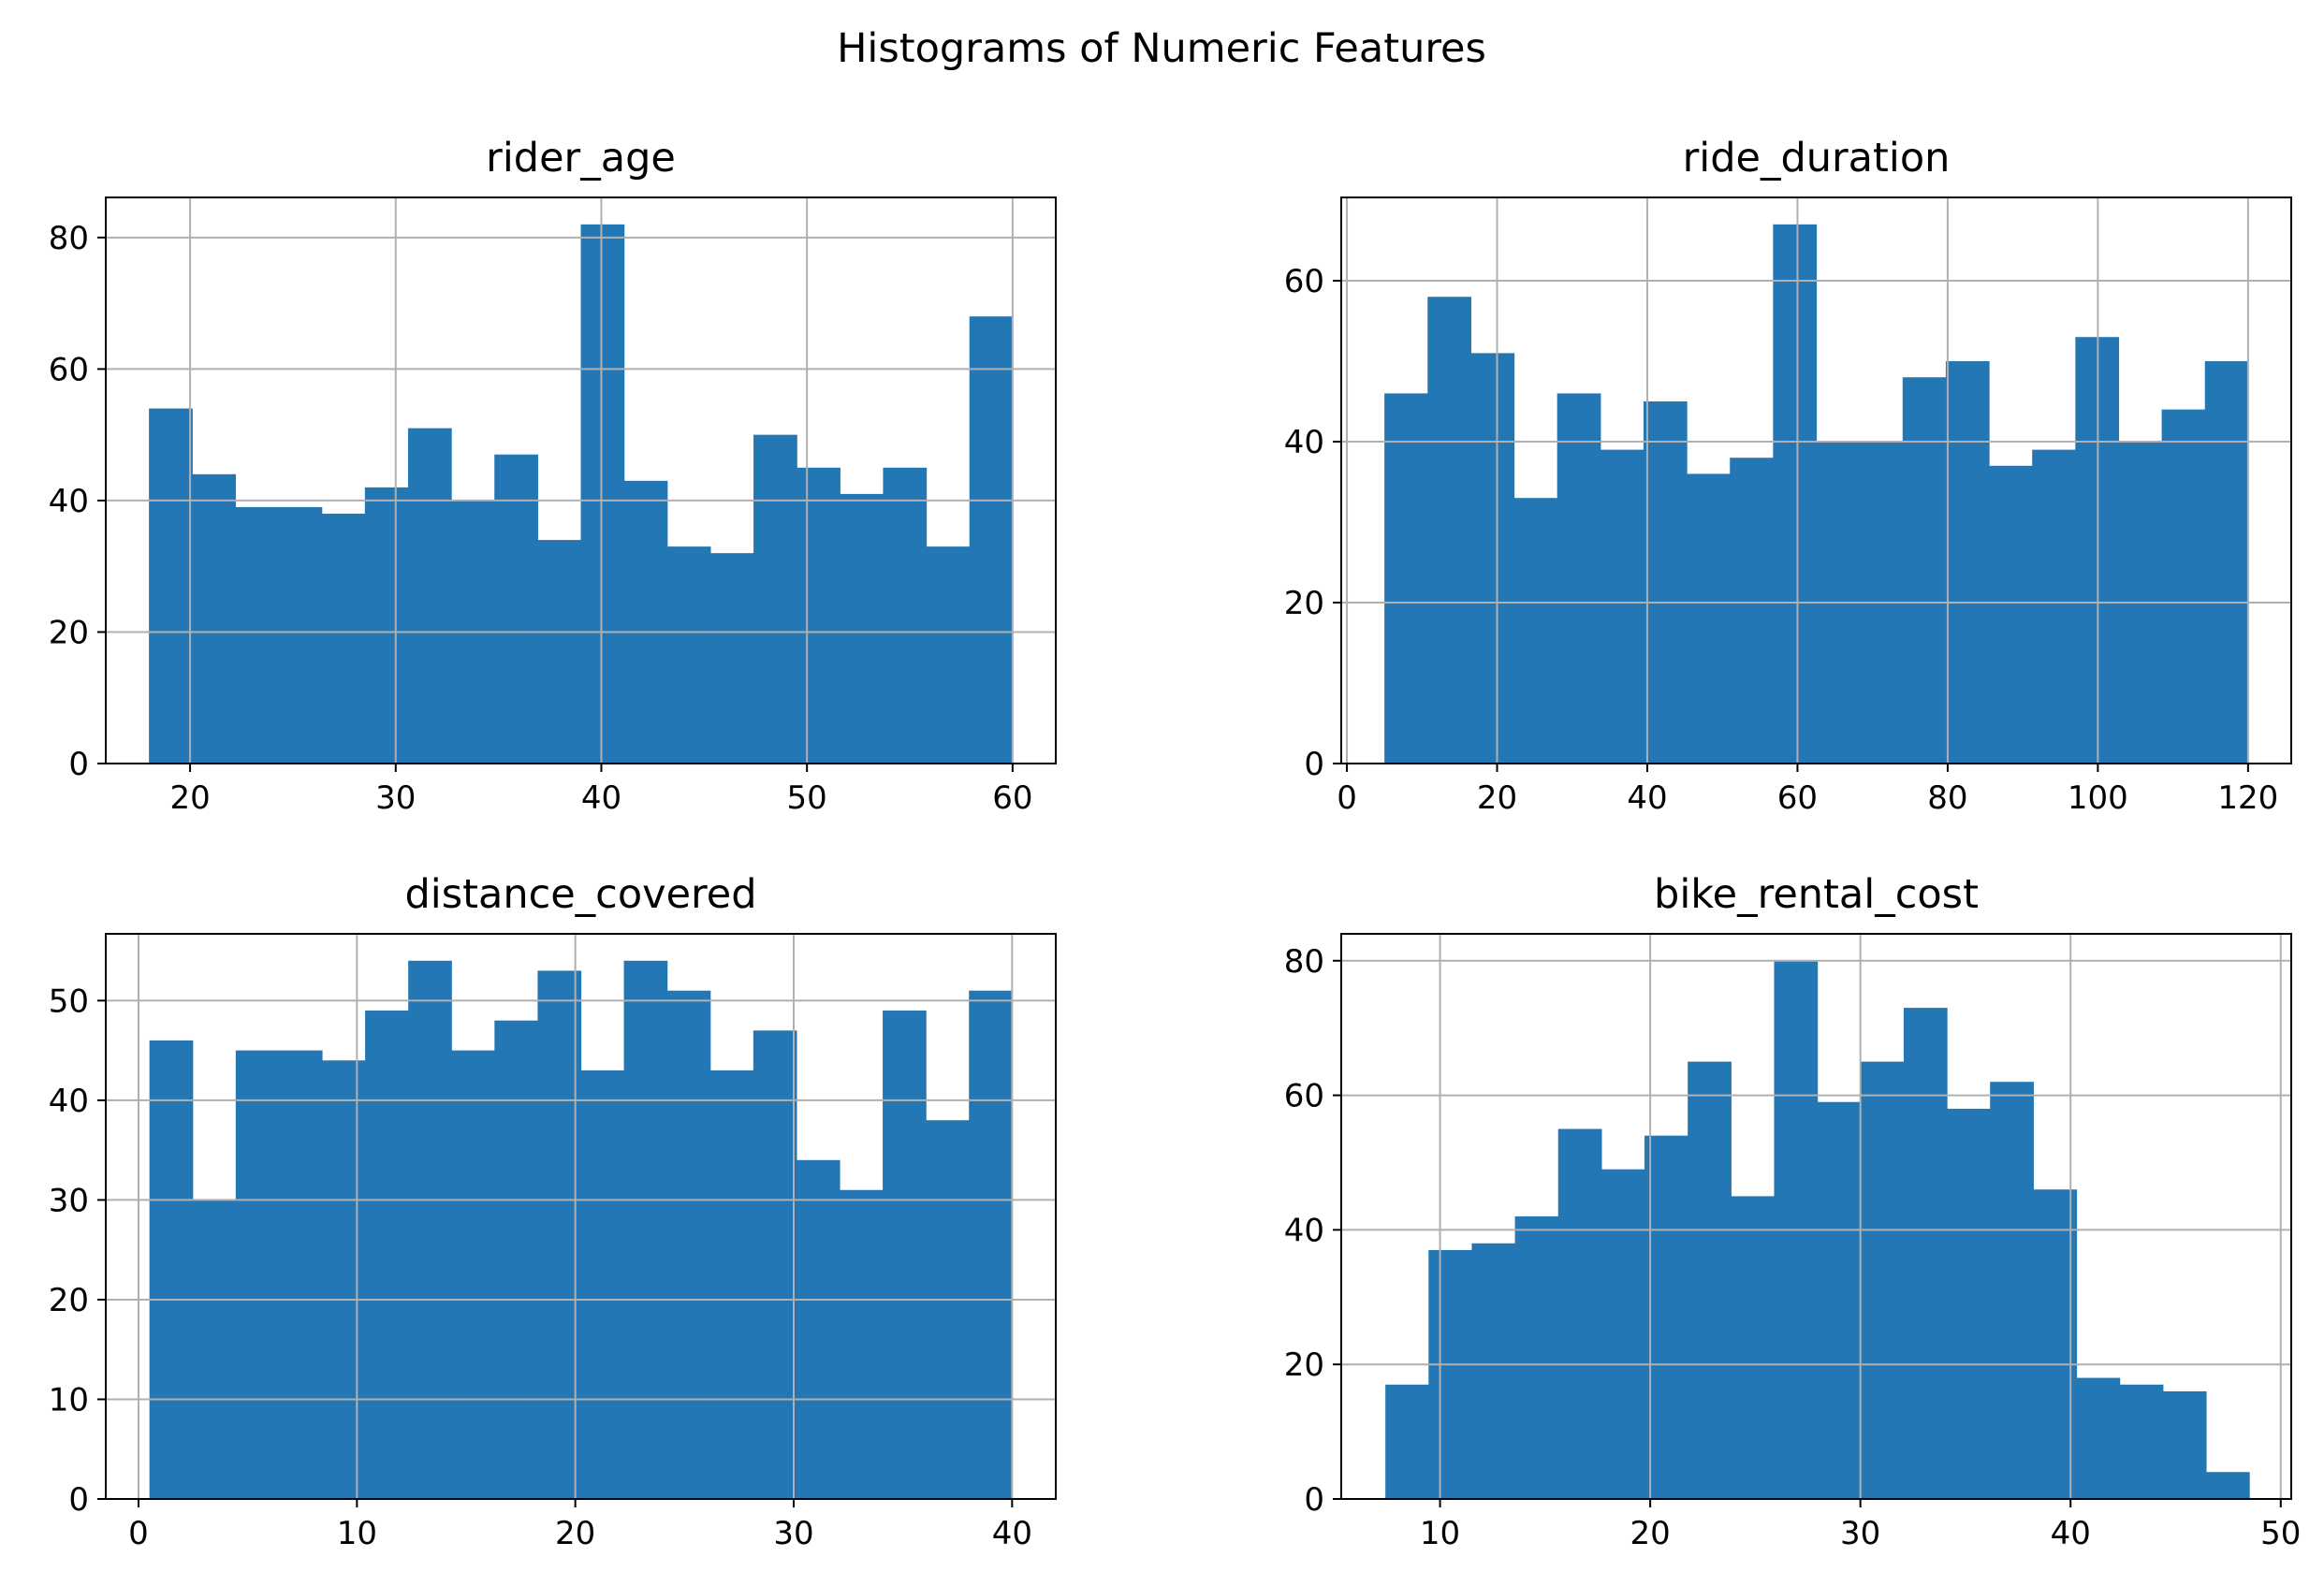 This screenshot has height=1586, width=2324. I want to click on ride-duration-y-tick-label: 60, so click(1304, 281).